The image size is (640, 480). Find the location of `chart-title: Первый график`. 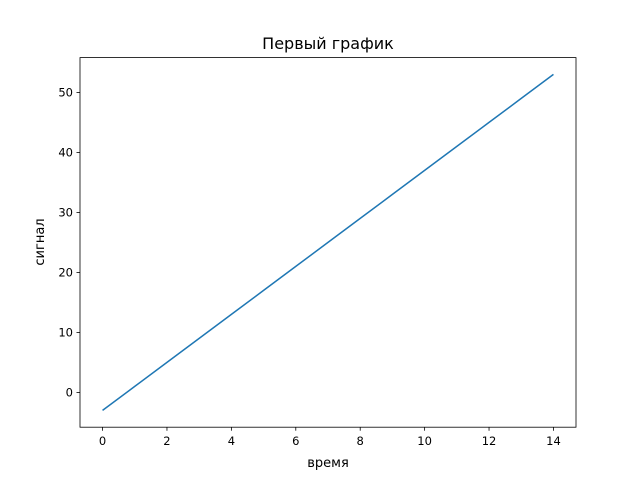

chart-title: Первый график is located at coordinates (328, 43).